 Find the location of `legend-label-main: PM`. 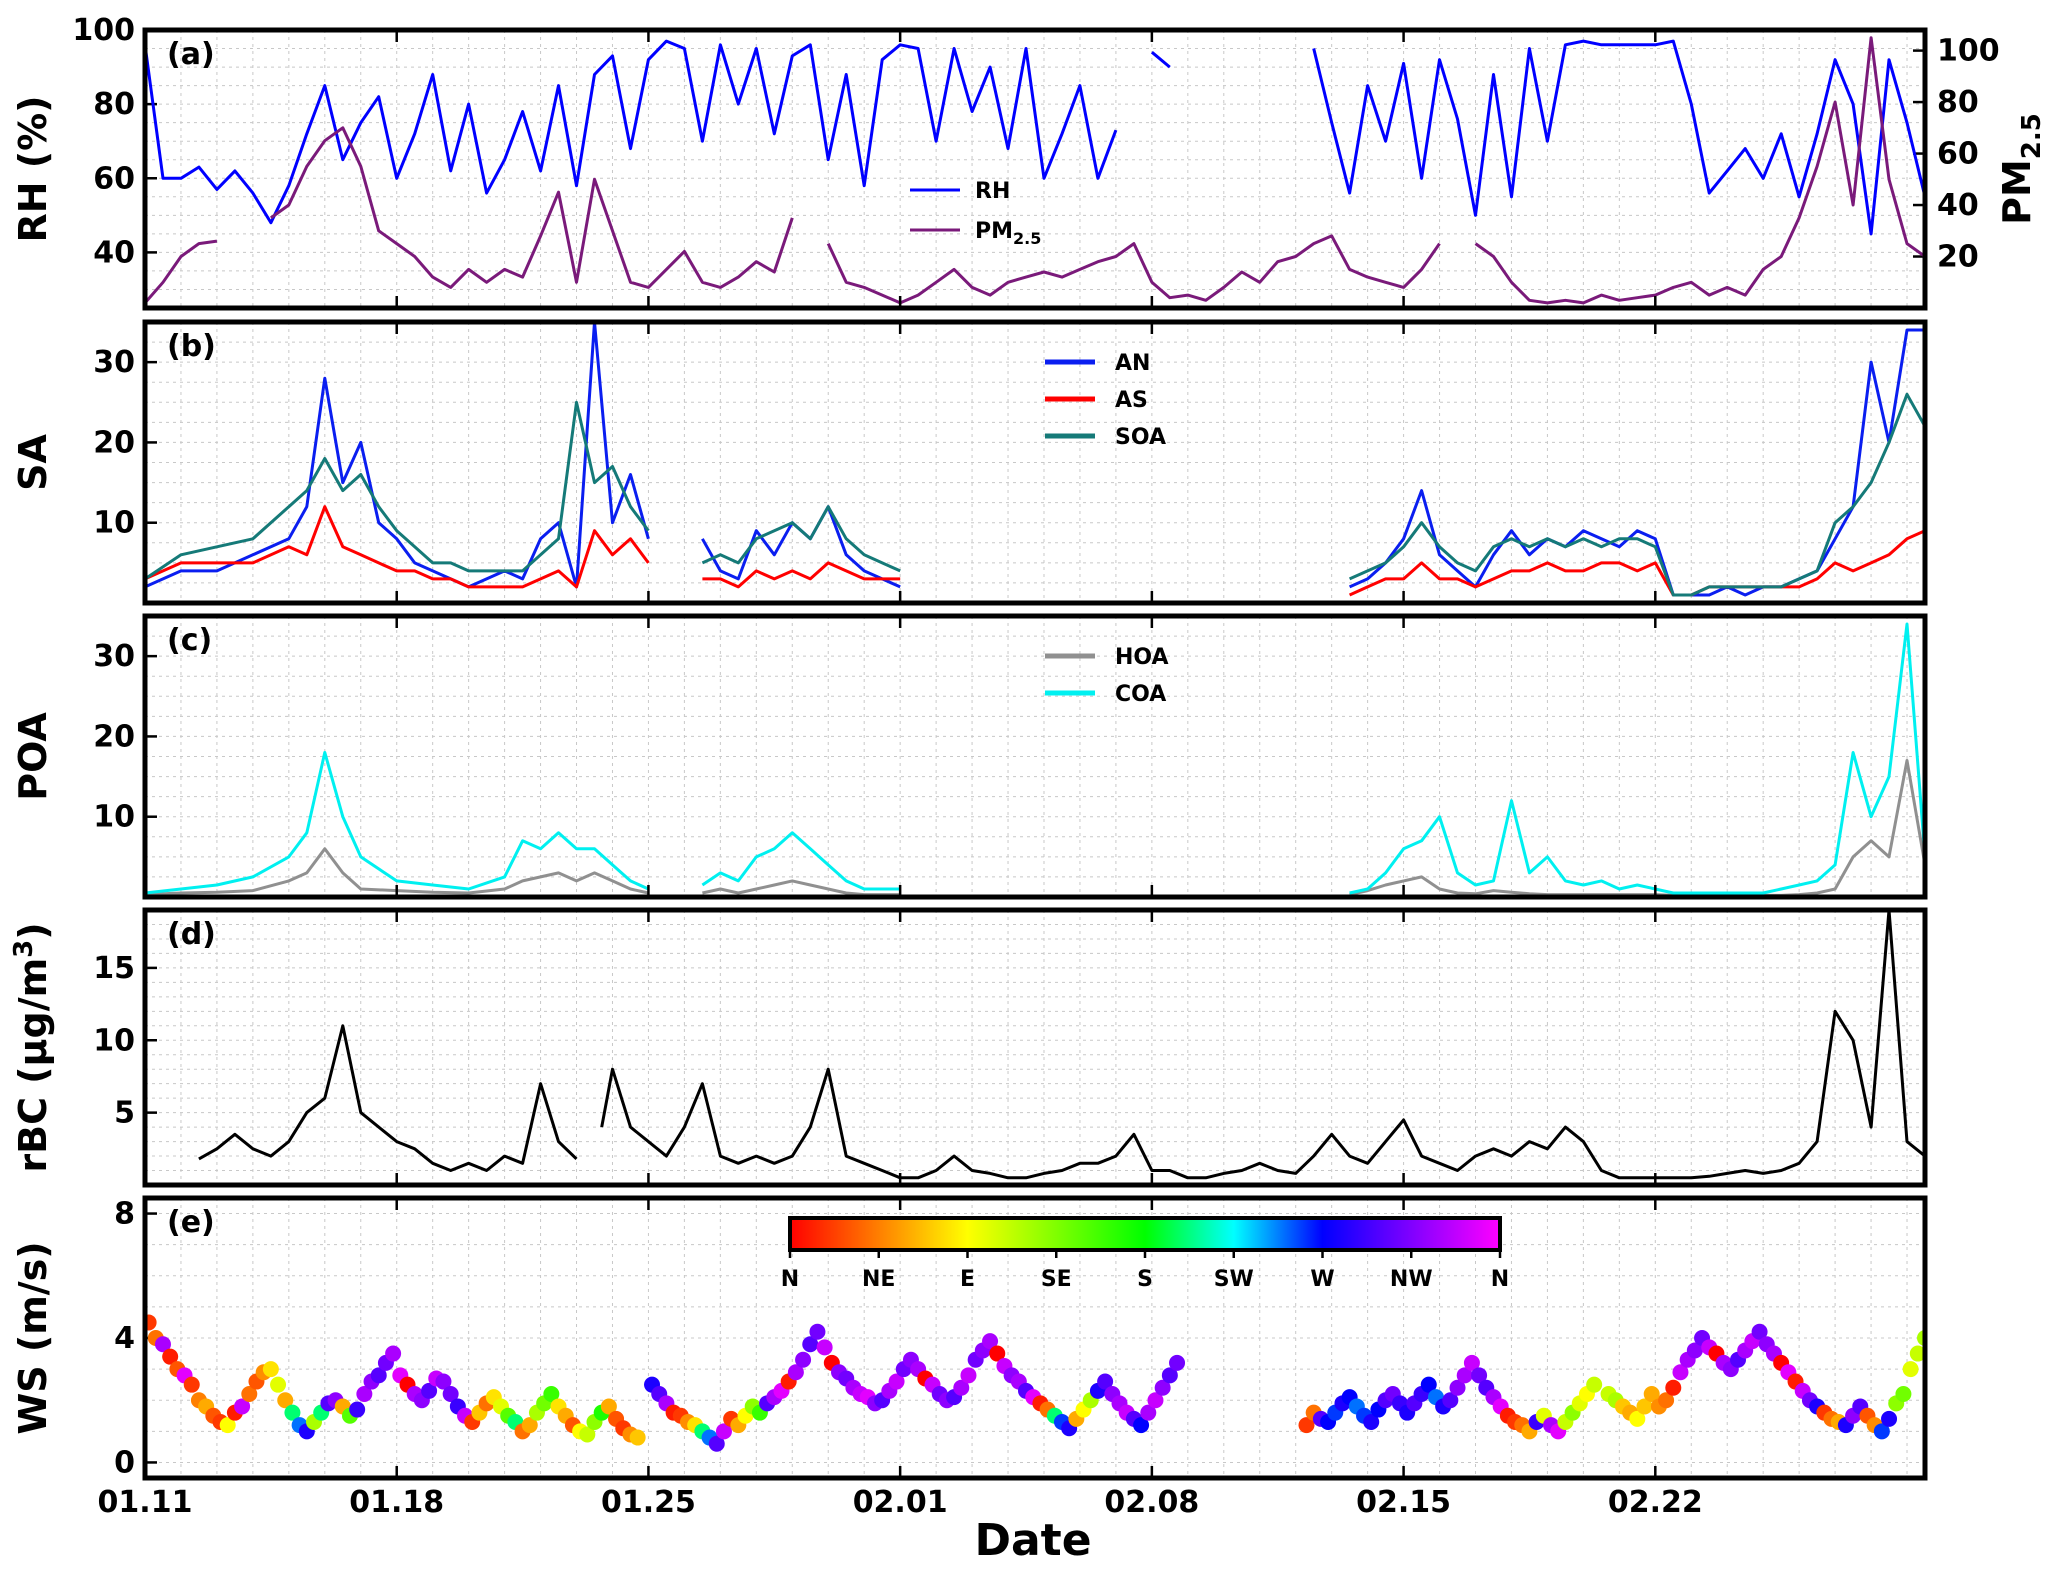

legend-label-main: PM is located at coordinates (994, 231).